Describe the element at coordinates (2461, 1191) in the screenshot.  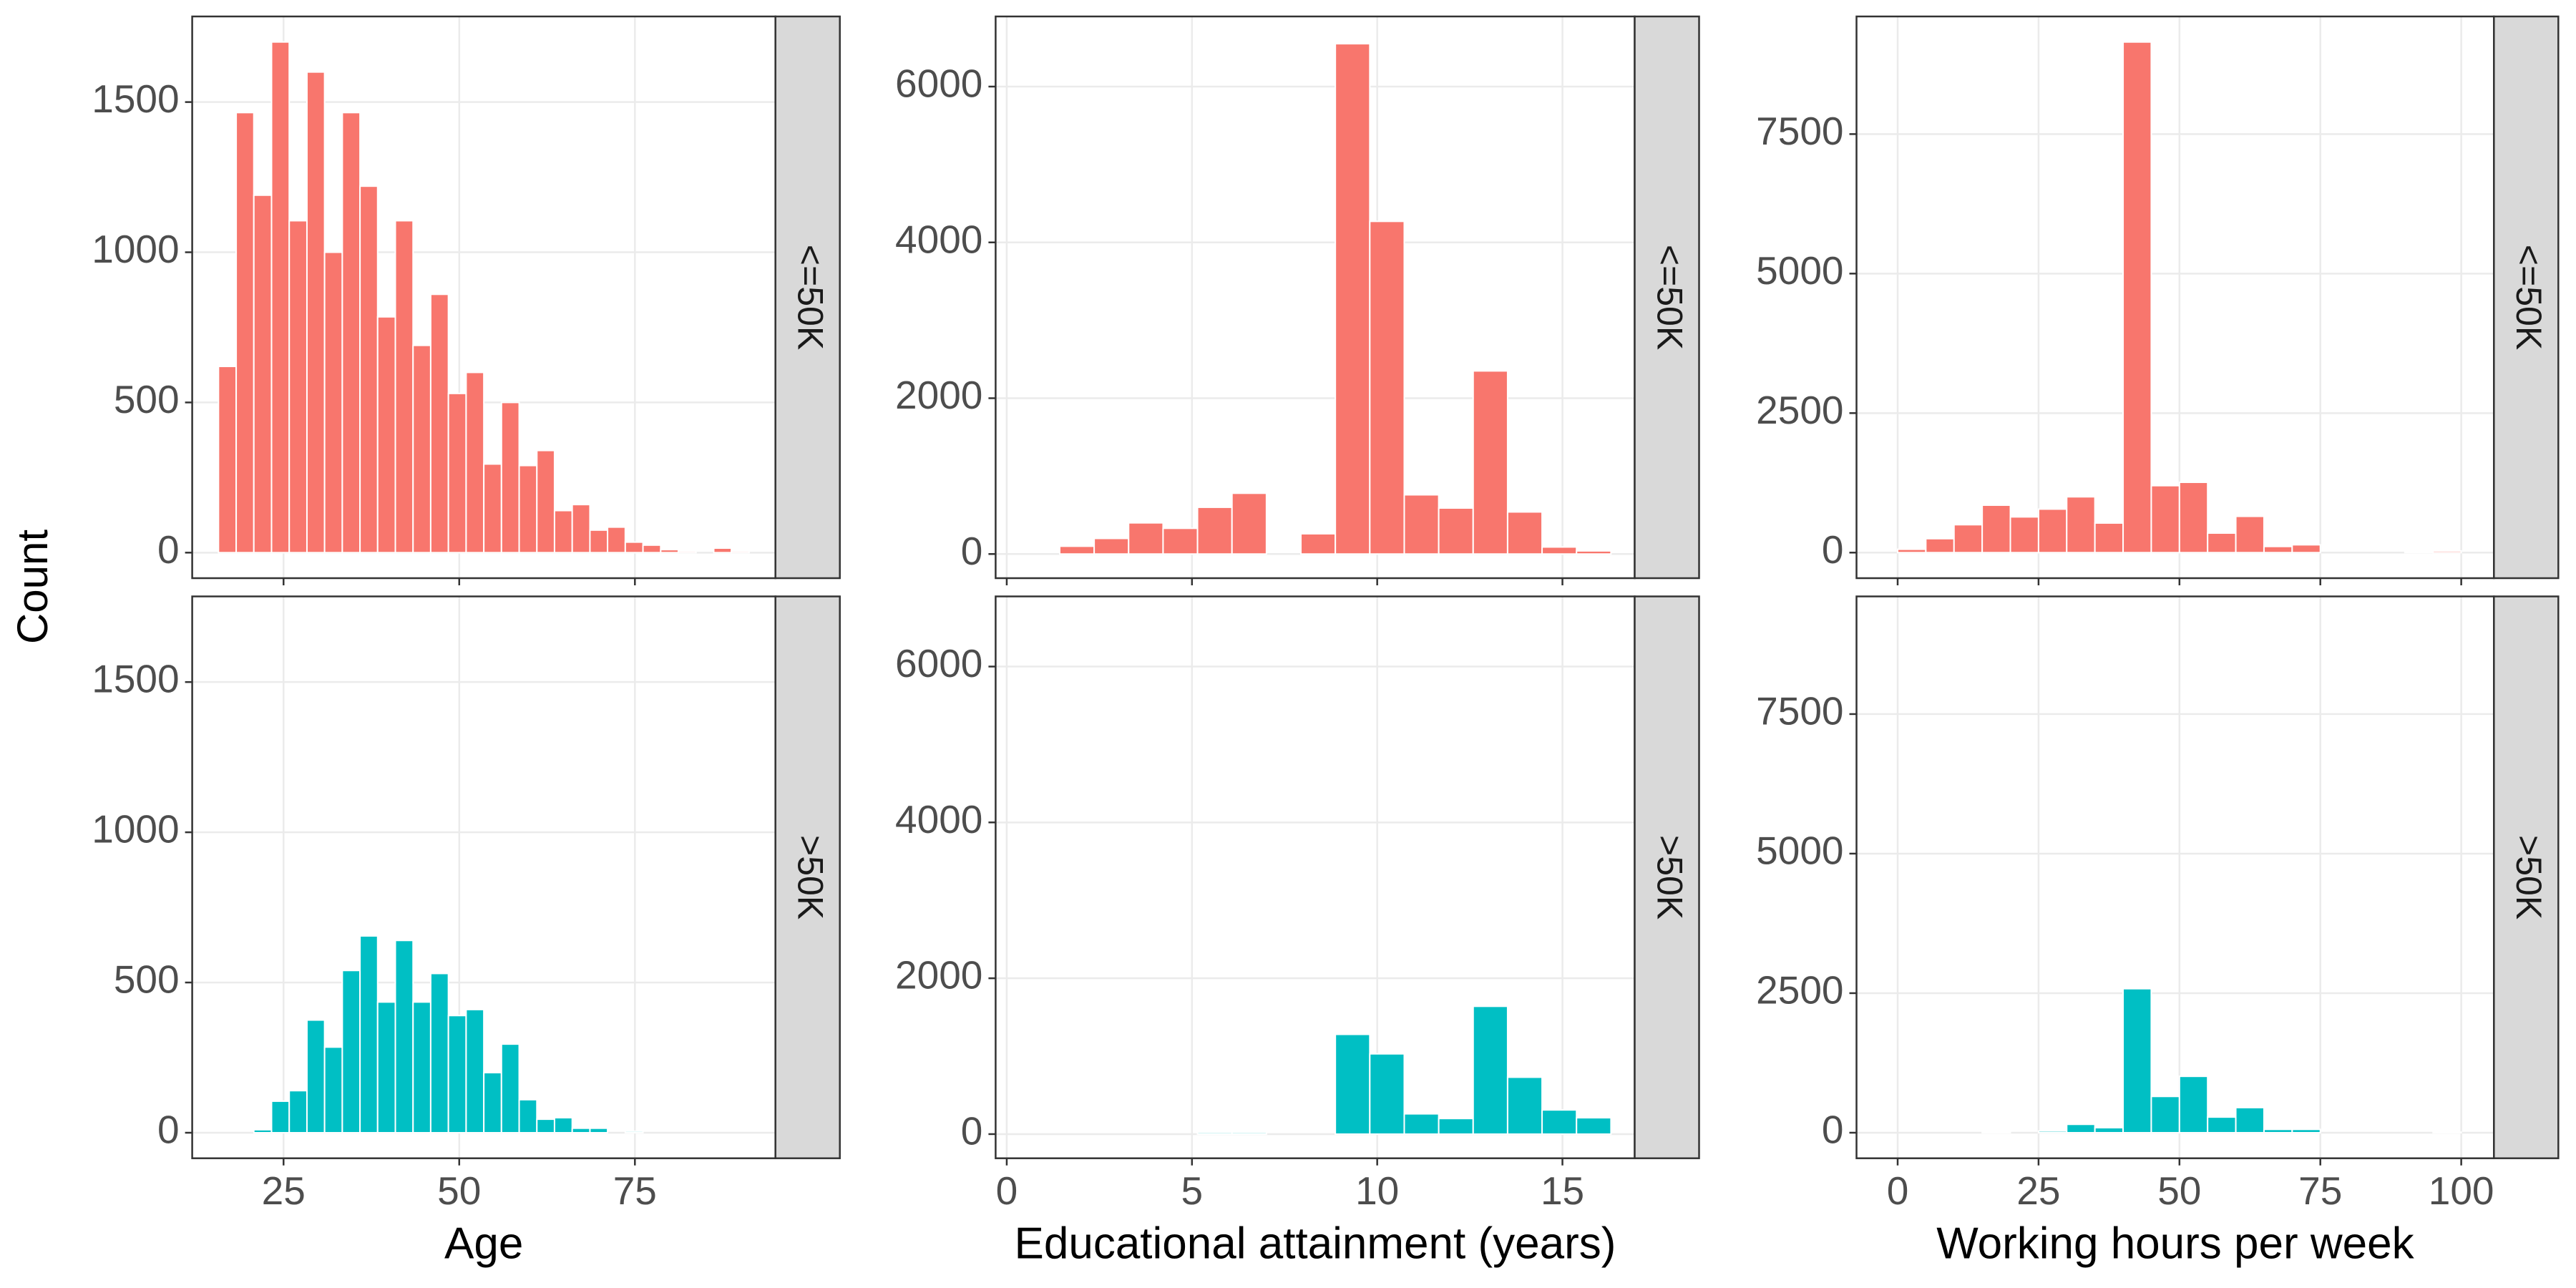
I see `x-tick-label: 100` at that location.